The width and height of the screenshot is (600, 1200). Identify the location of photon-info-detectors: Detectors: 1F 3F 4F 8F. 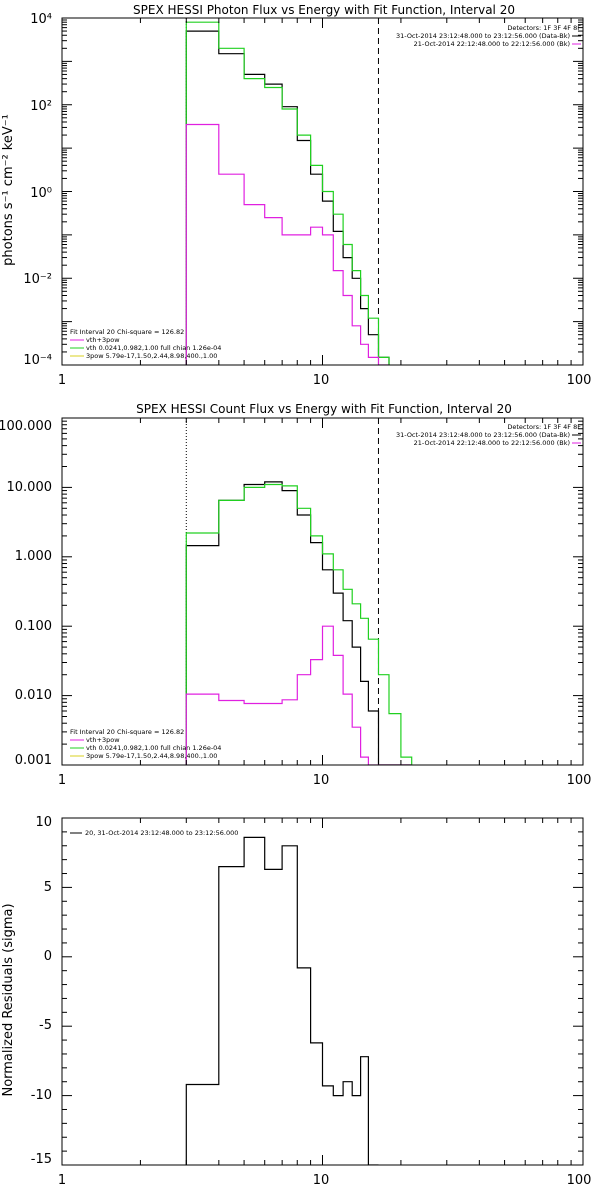
(544, 28).